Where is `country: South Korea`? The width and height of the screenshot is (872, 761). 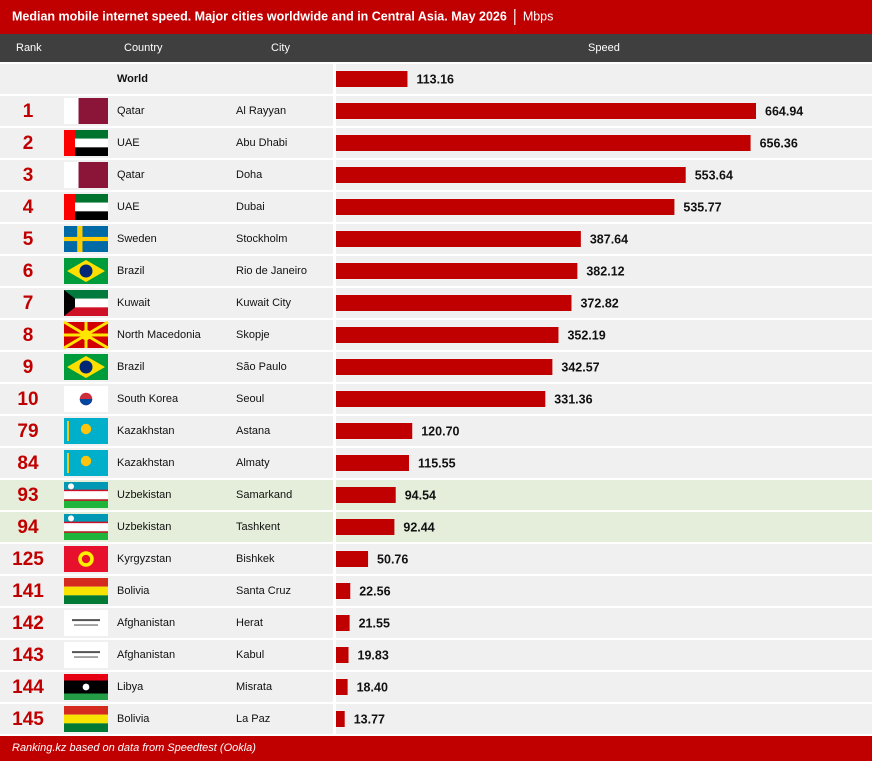
country: South Korea is located at coordinates (148, 399).